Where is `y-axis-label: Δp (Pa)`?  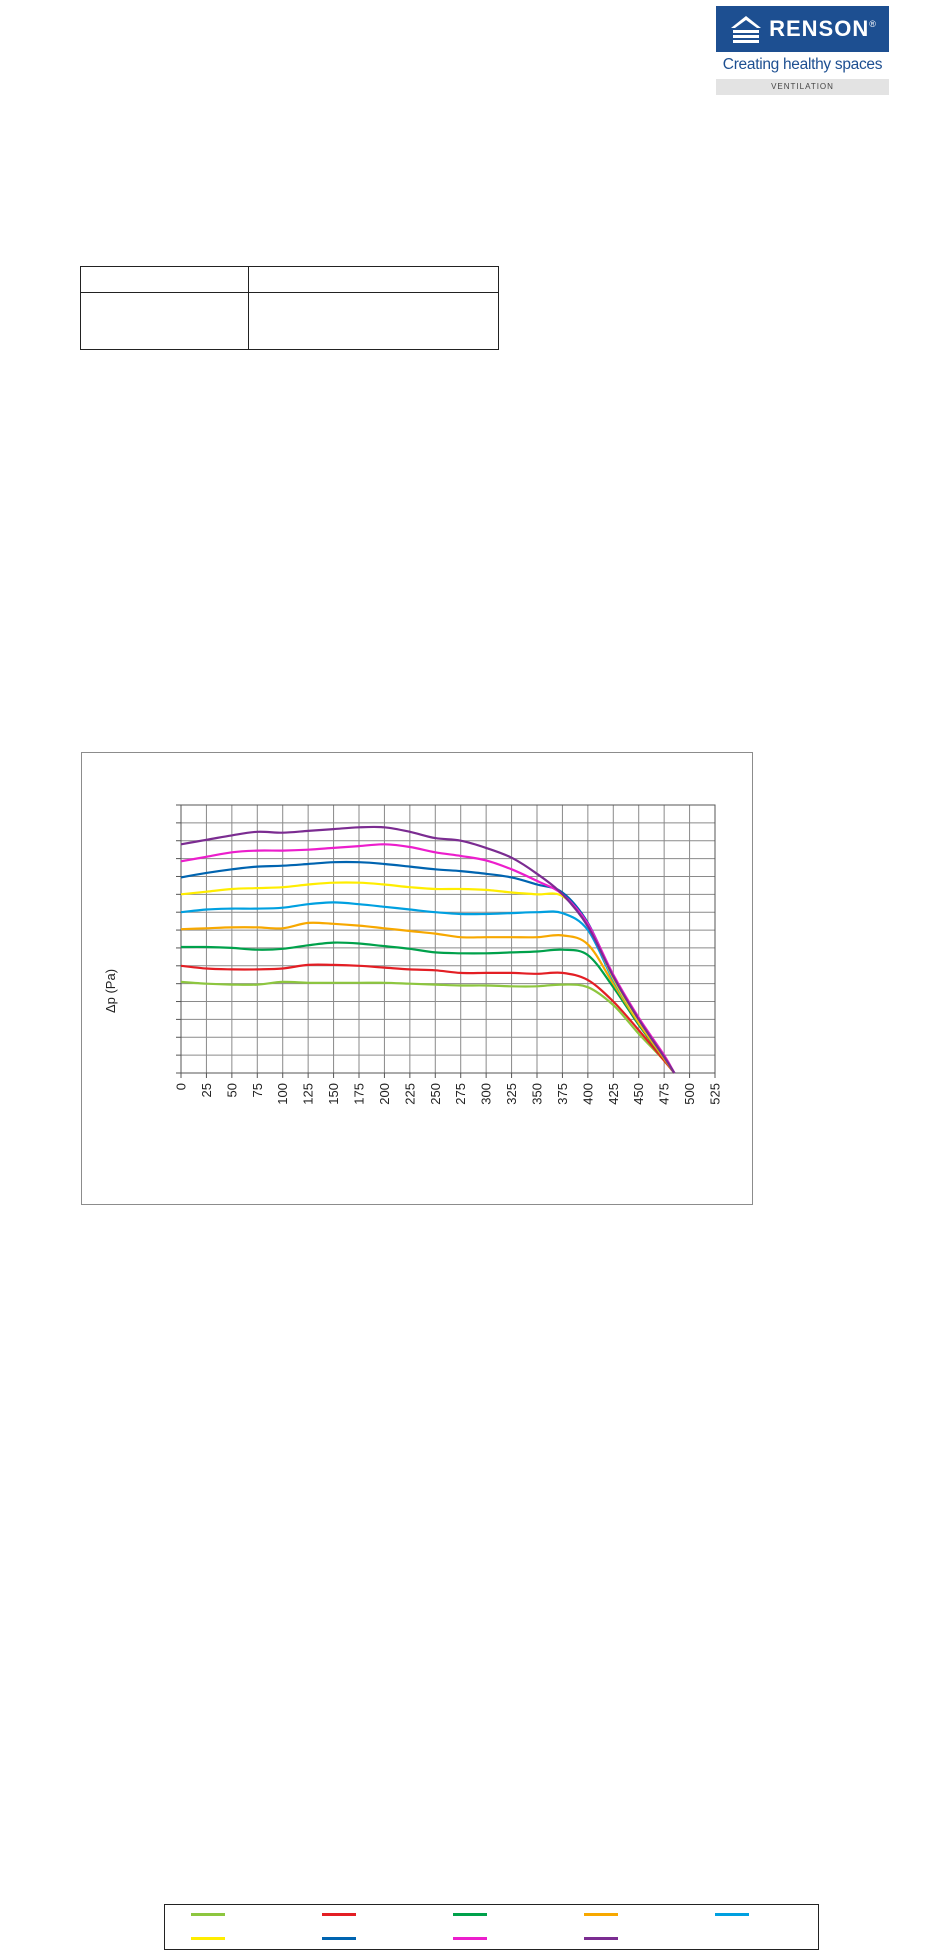
y-axis-label: Δp (Pa) is located at coordinates (110, 991).